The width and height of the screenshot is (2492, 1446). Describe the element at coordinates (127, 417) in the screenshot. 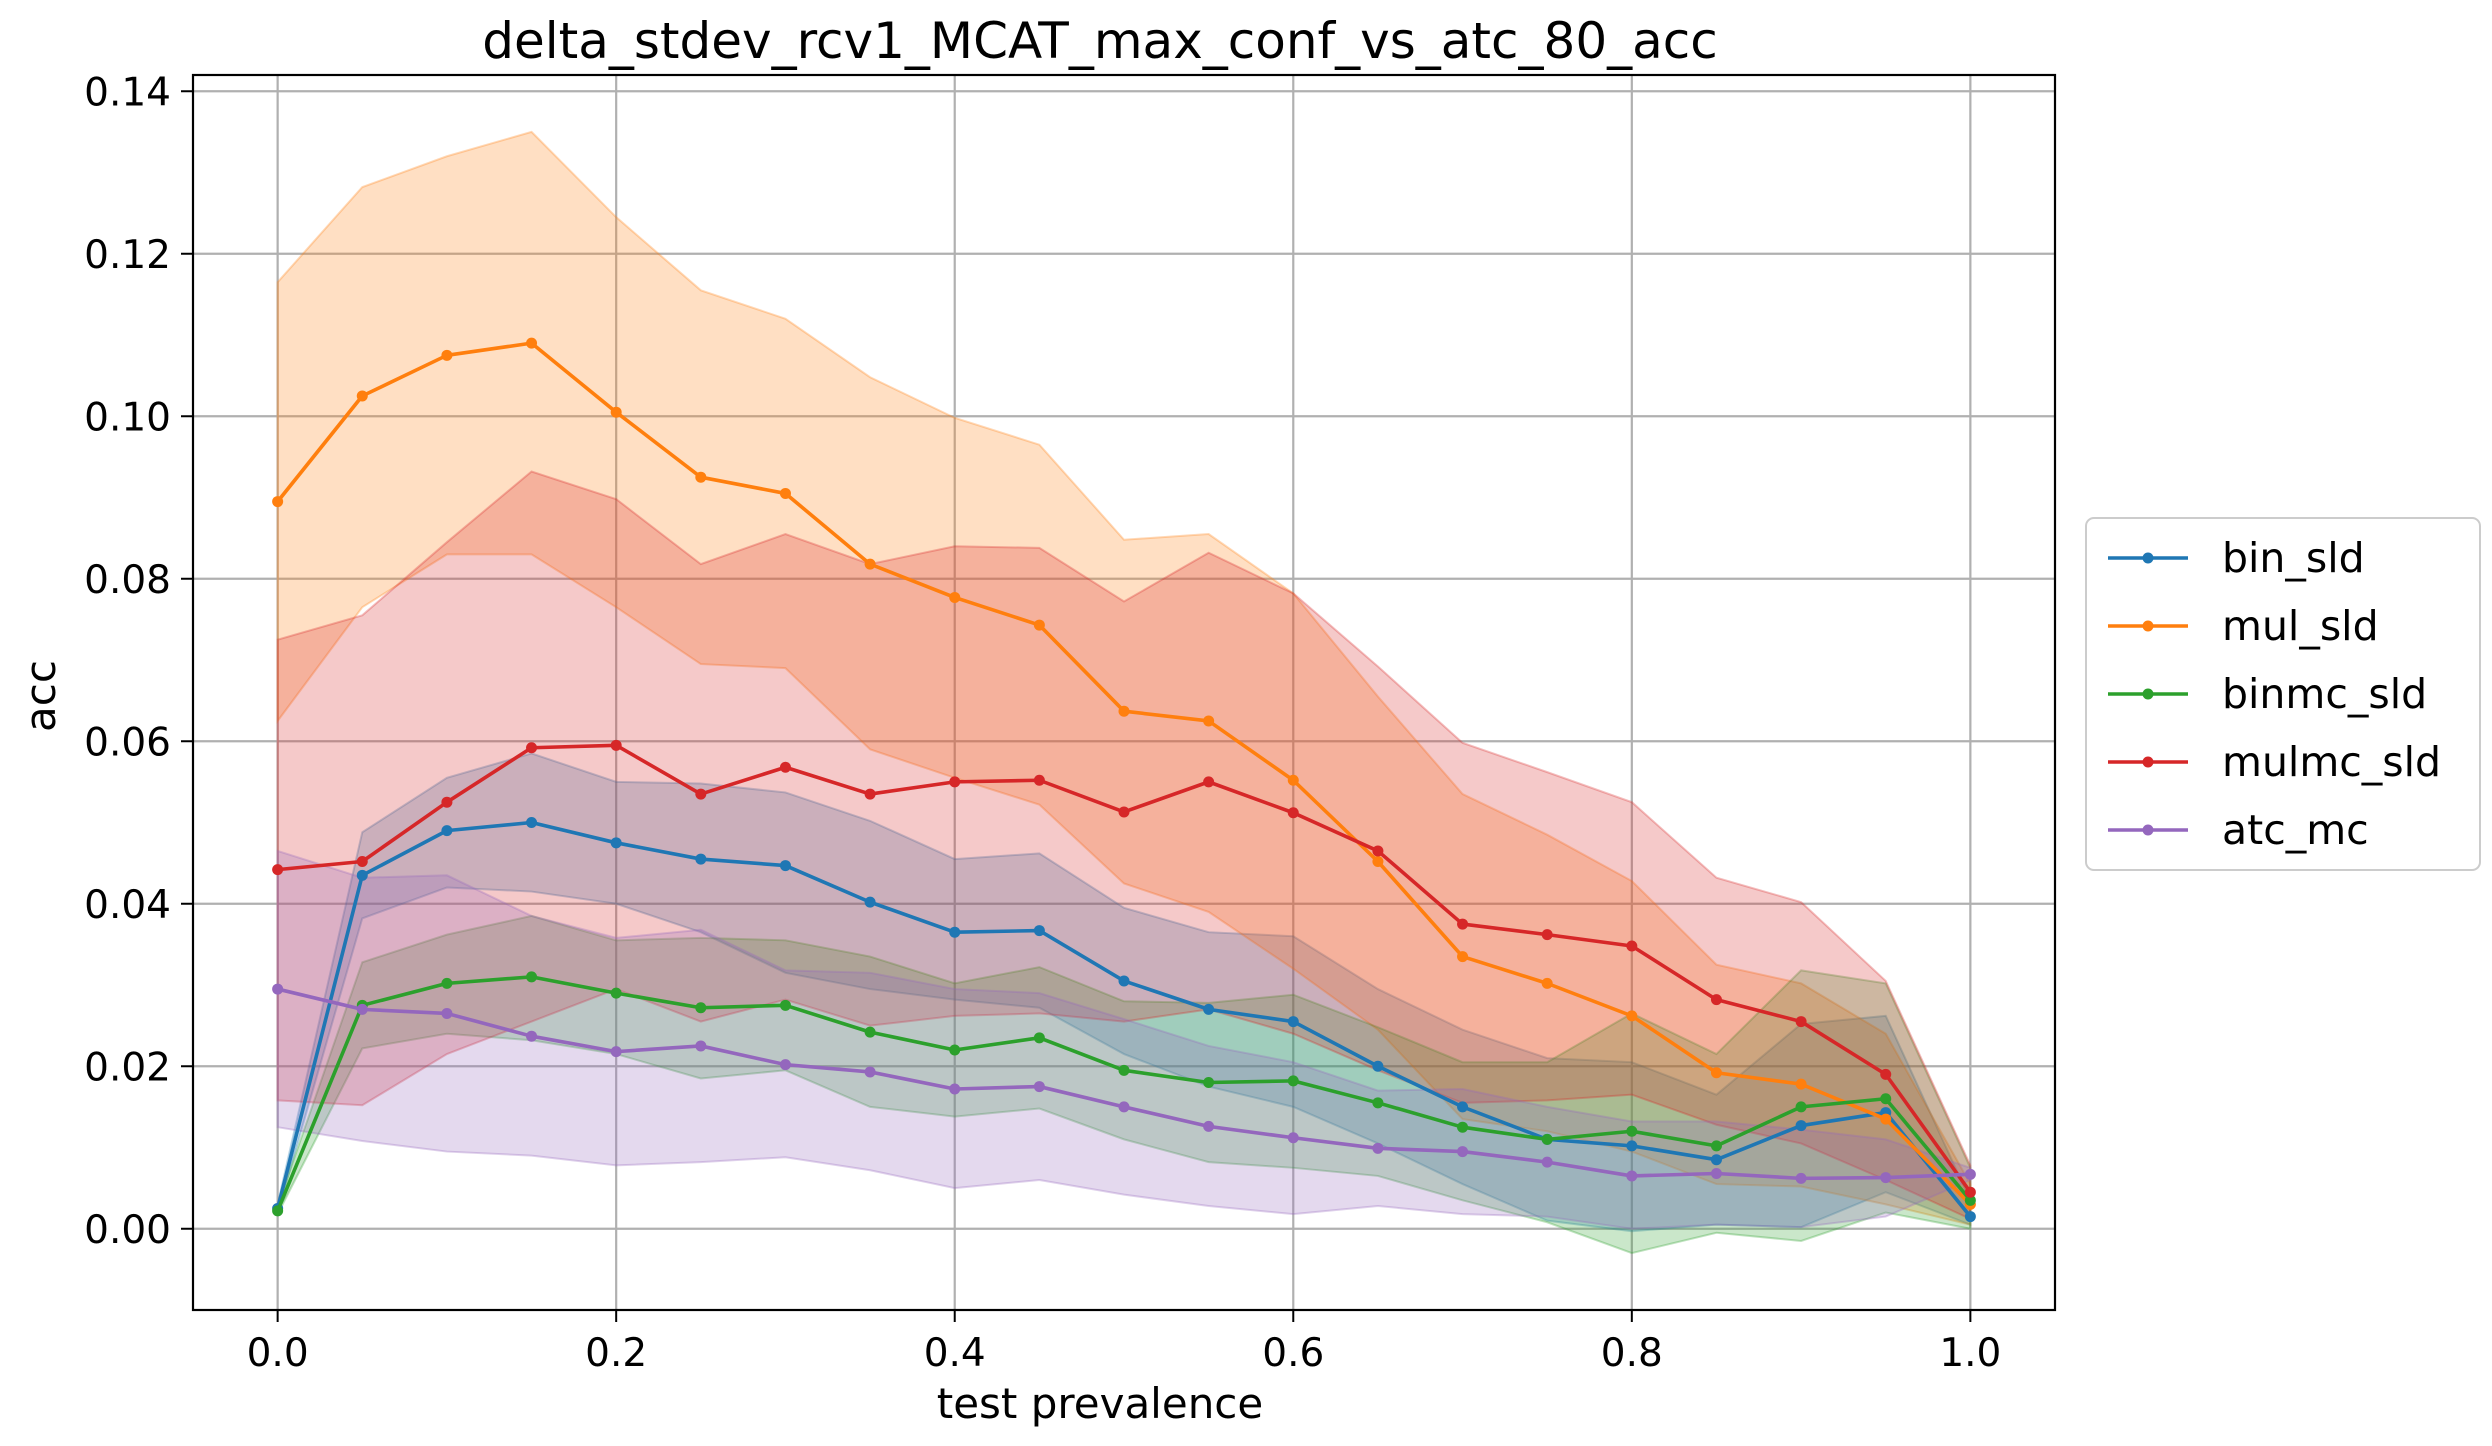

I see `y-tick-label: 0.10` at that location.